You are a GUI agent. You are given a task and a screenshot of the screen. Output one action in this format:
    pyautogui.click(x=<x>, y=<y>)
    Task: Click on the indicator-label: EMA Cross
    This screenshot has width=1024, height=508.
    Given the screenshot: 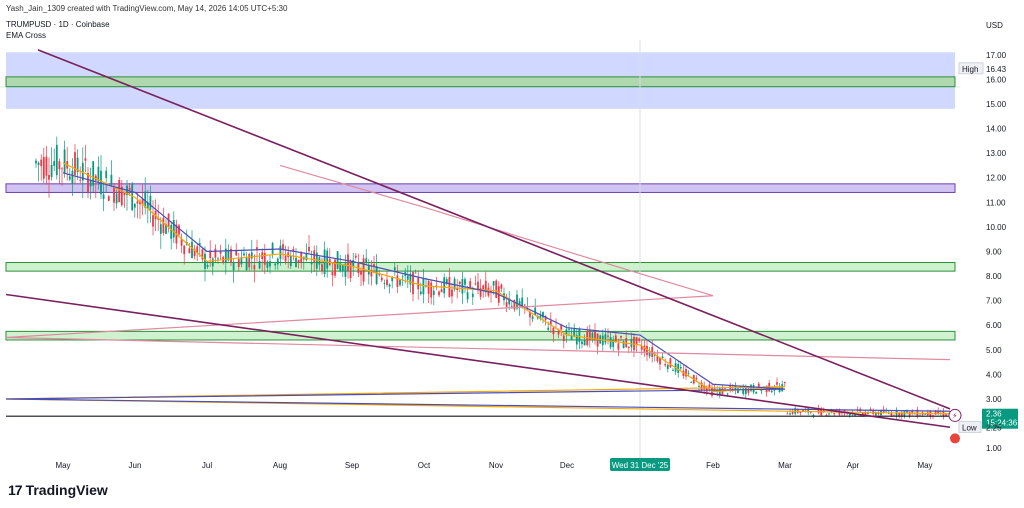 What is the action you would take?
    pyautogui.click(x=26, y=35)
    